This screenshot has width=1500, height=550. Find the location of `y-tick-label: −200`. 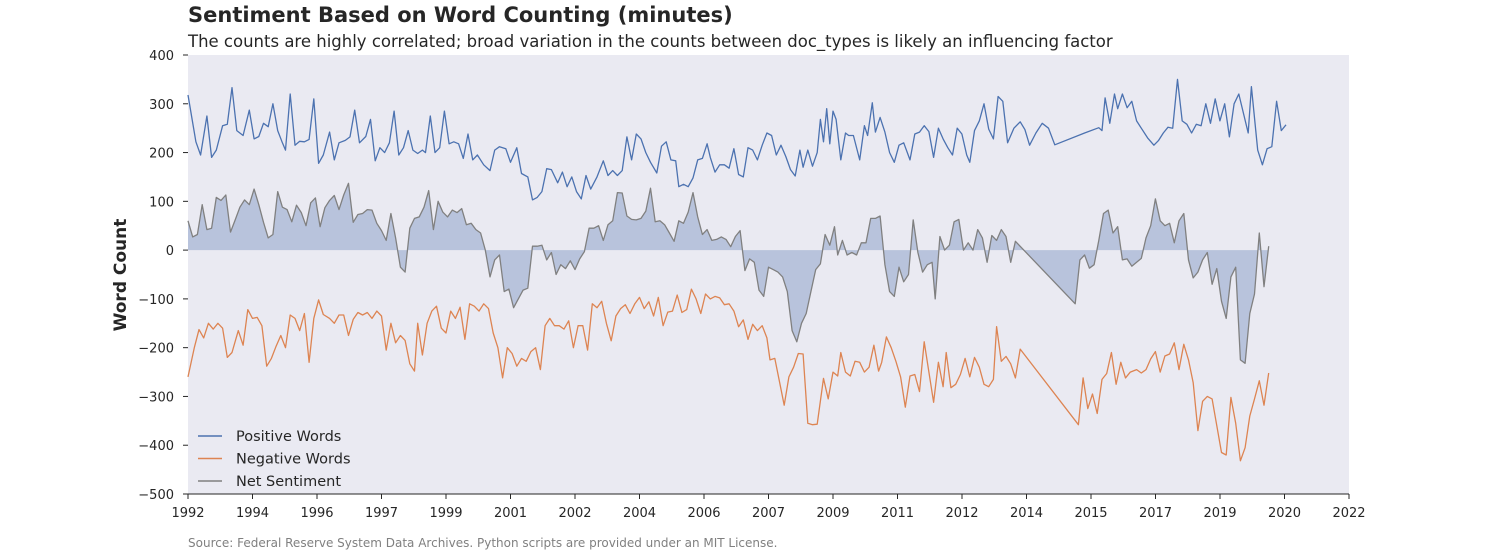

y-tick-label: −200 is located at coordinates (156, 349).